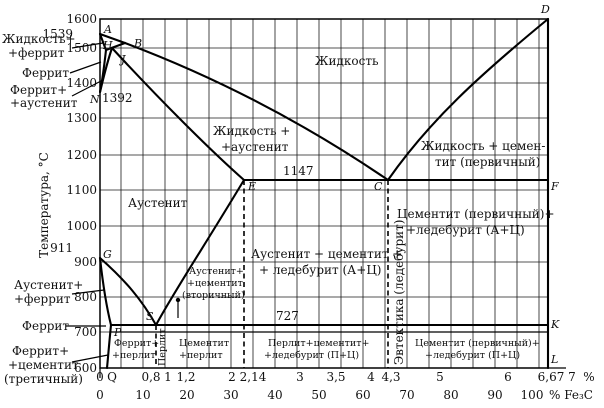 Image resolution: width=604 pixels, height=408 pixels. Describe the element at coordinates (554, 186) in the screenshot. I see `point-F: F` at that location.